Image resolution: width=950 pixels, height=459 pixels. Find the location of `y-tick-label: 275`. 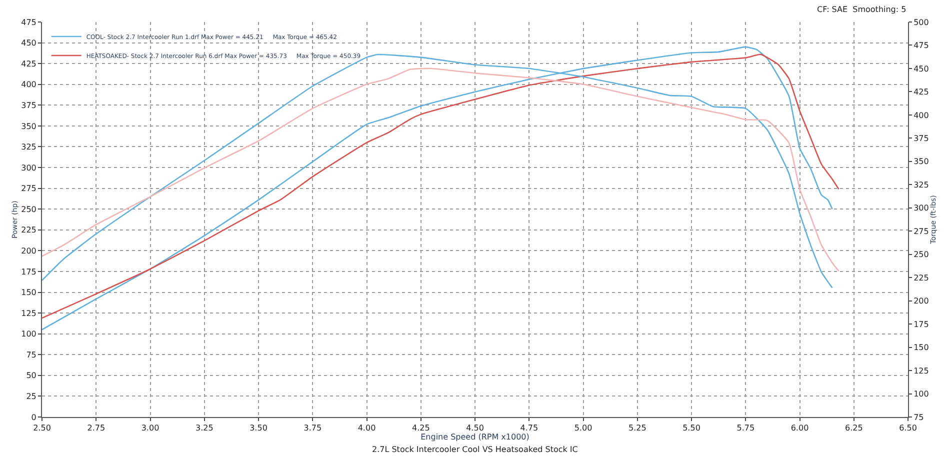

y-tick-label: 275 is located at coordinates (28, 189).